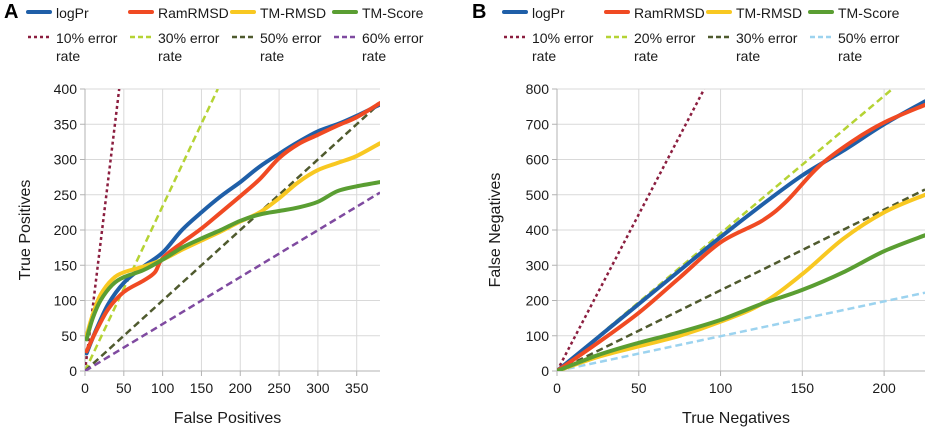 This screenshot has height=432, width=930. I want to click on x-tick-label: 250, so click(279, 388).